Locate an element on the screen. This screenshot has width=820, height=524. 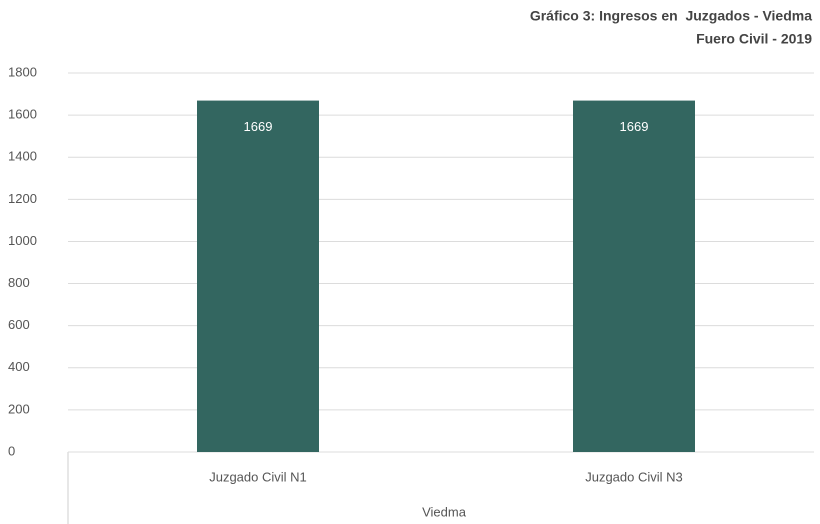
y-tick-label: 200 is located at coordinates (19, 408).